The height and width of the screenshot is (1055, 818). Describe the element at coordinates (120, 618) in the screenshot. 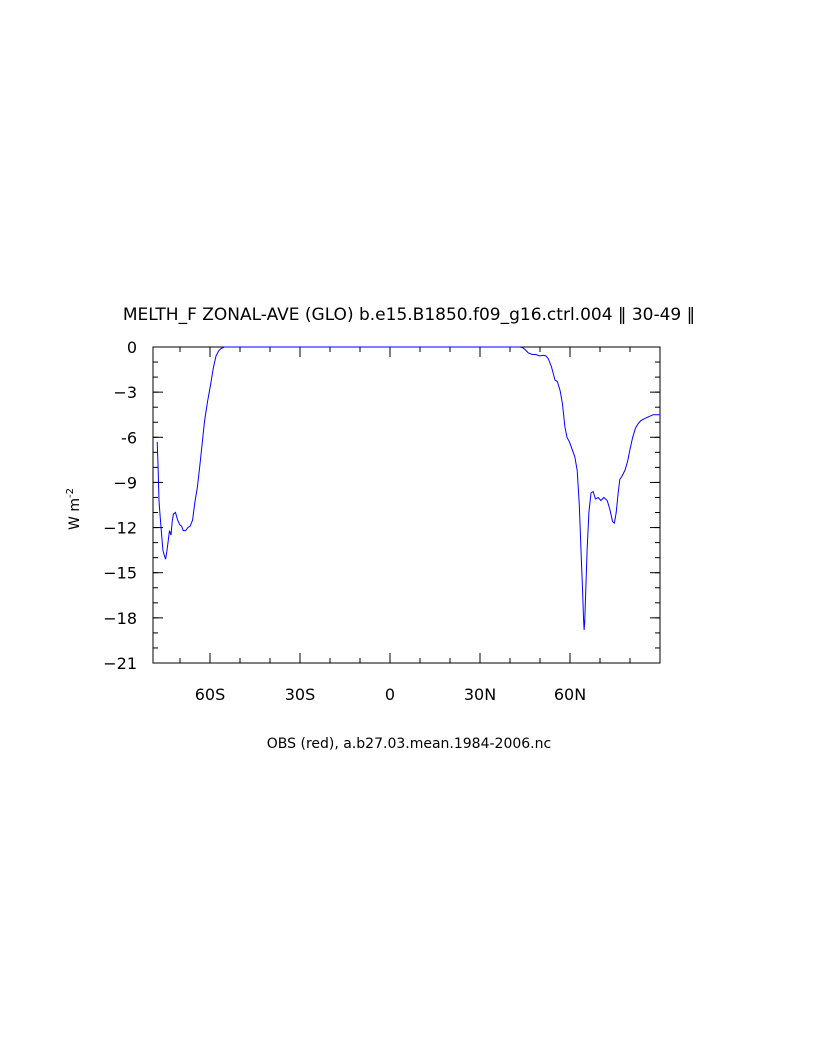

I see `y-tick-label: −18` at that location.